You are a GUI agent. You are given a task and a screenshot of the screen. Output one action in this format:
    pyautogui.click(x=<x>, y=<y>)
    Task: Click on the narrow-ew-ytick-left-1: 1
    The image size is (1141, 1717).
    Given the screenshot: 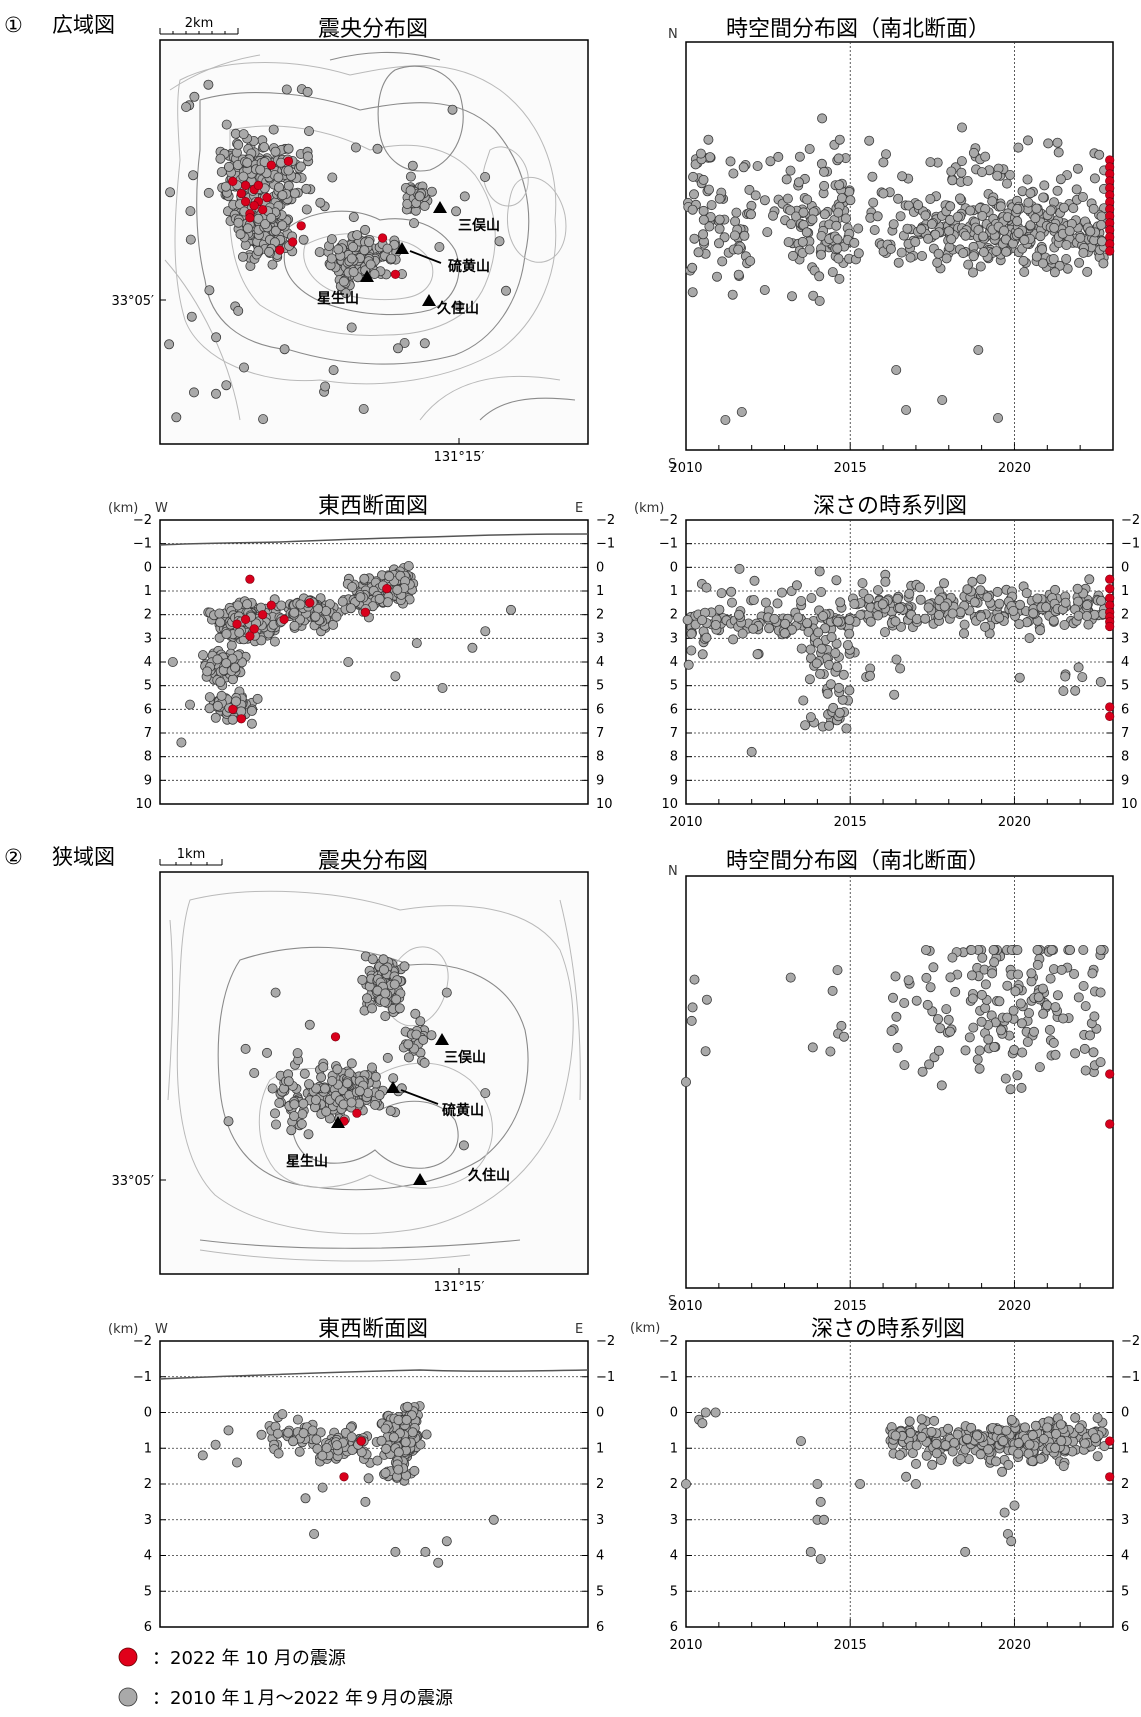 What is the action you would take?
    pyautogui.click(x=148, y=1448)
    